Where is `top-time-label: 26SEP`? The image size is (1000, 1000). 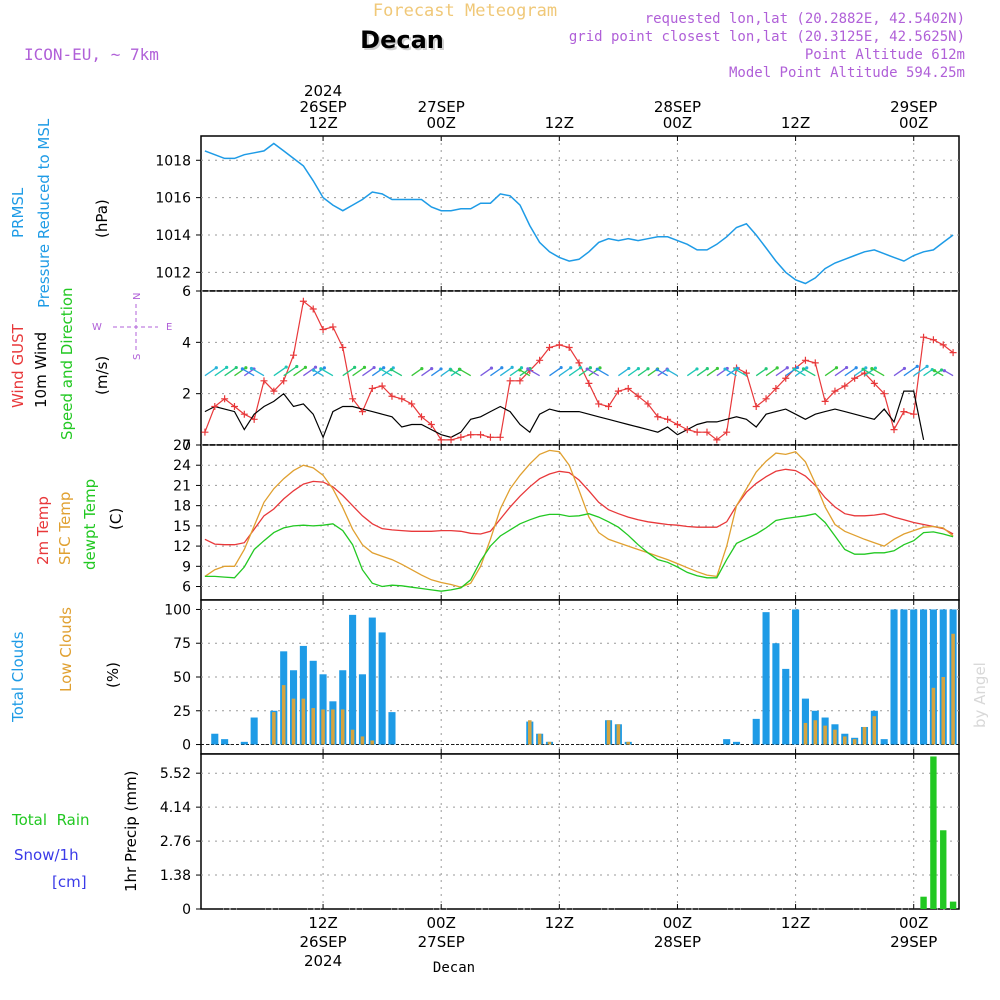 top-time-label: 26SEP is located at coordinates (322, 107).